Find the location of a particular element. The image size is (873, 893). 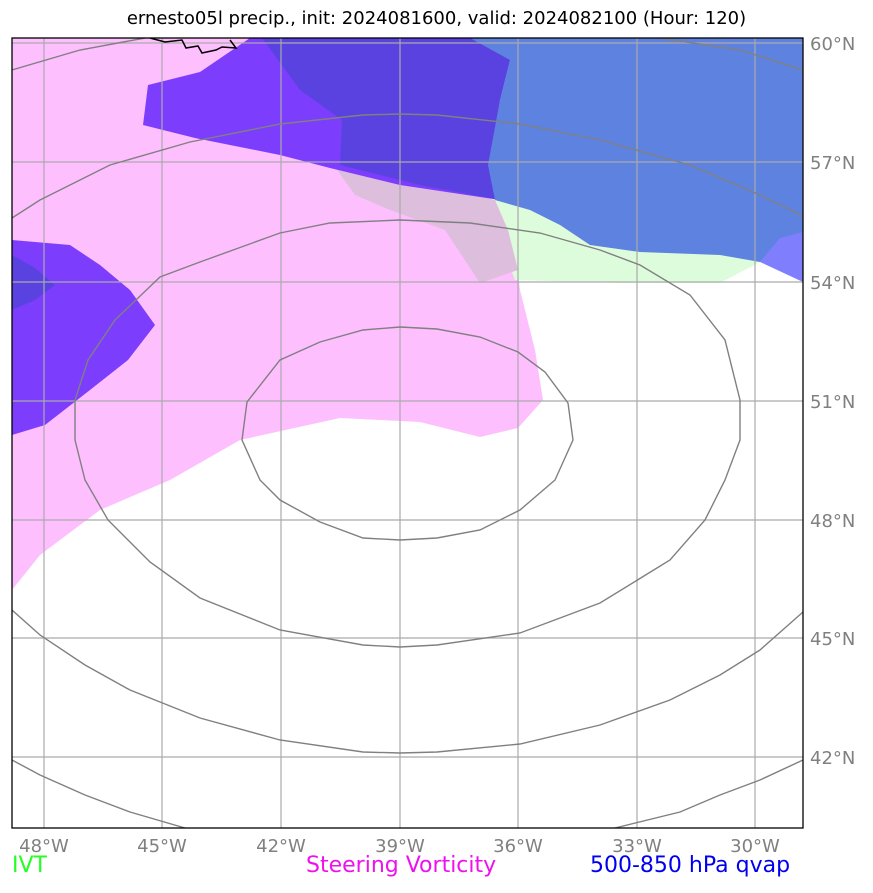

contour-outer is located at coordinates (407, 166).